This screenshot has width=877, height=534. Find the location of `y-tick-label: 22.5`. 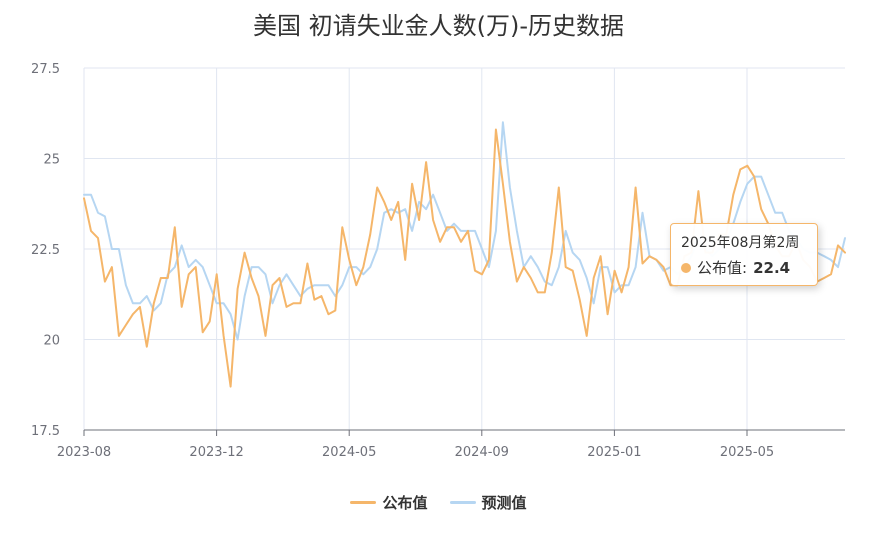

y-tick-label: 22.5 is located at coordinates (45, 250).